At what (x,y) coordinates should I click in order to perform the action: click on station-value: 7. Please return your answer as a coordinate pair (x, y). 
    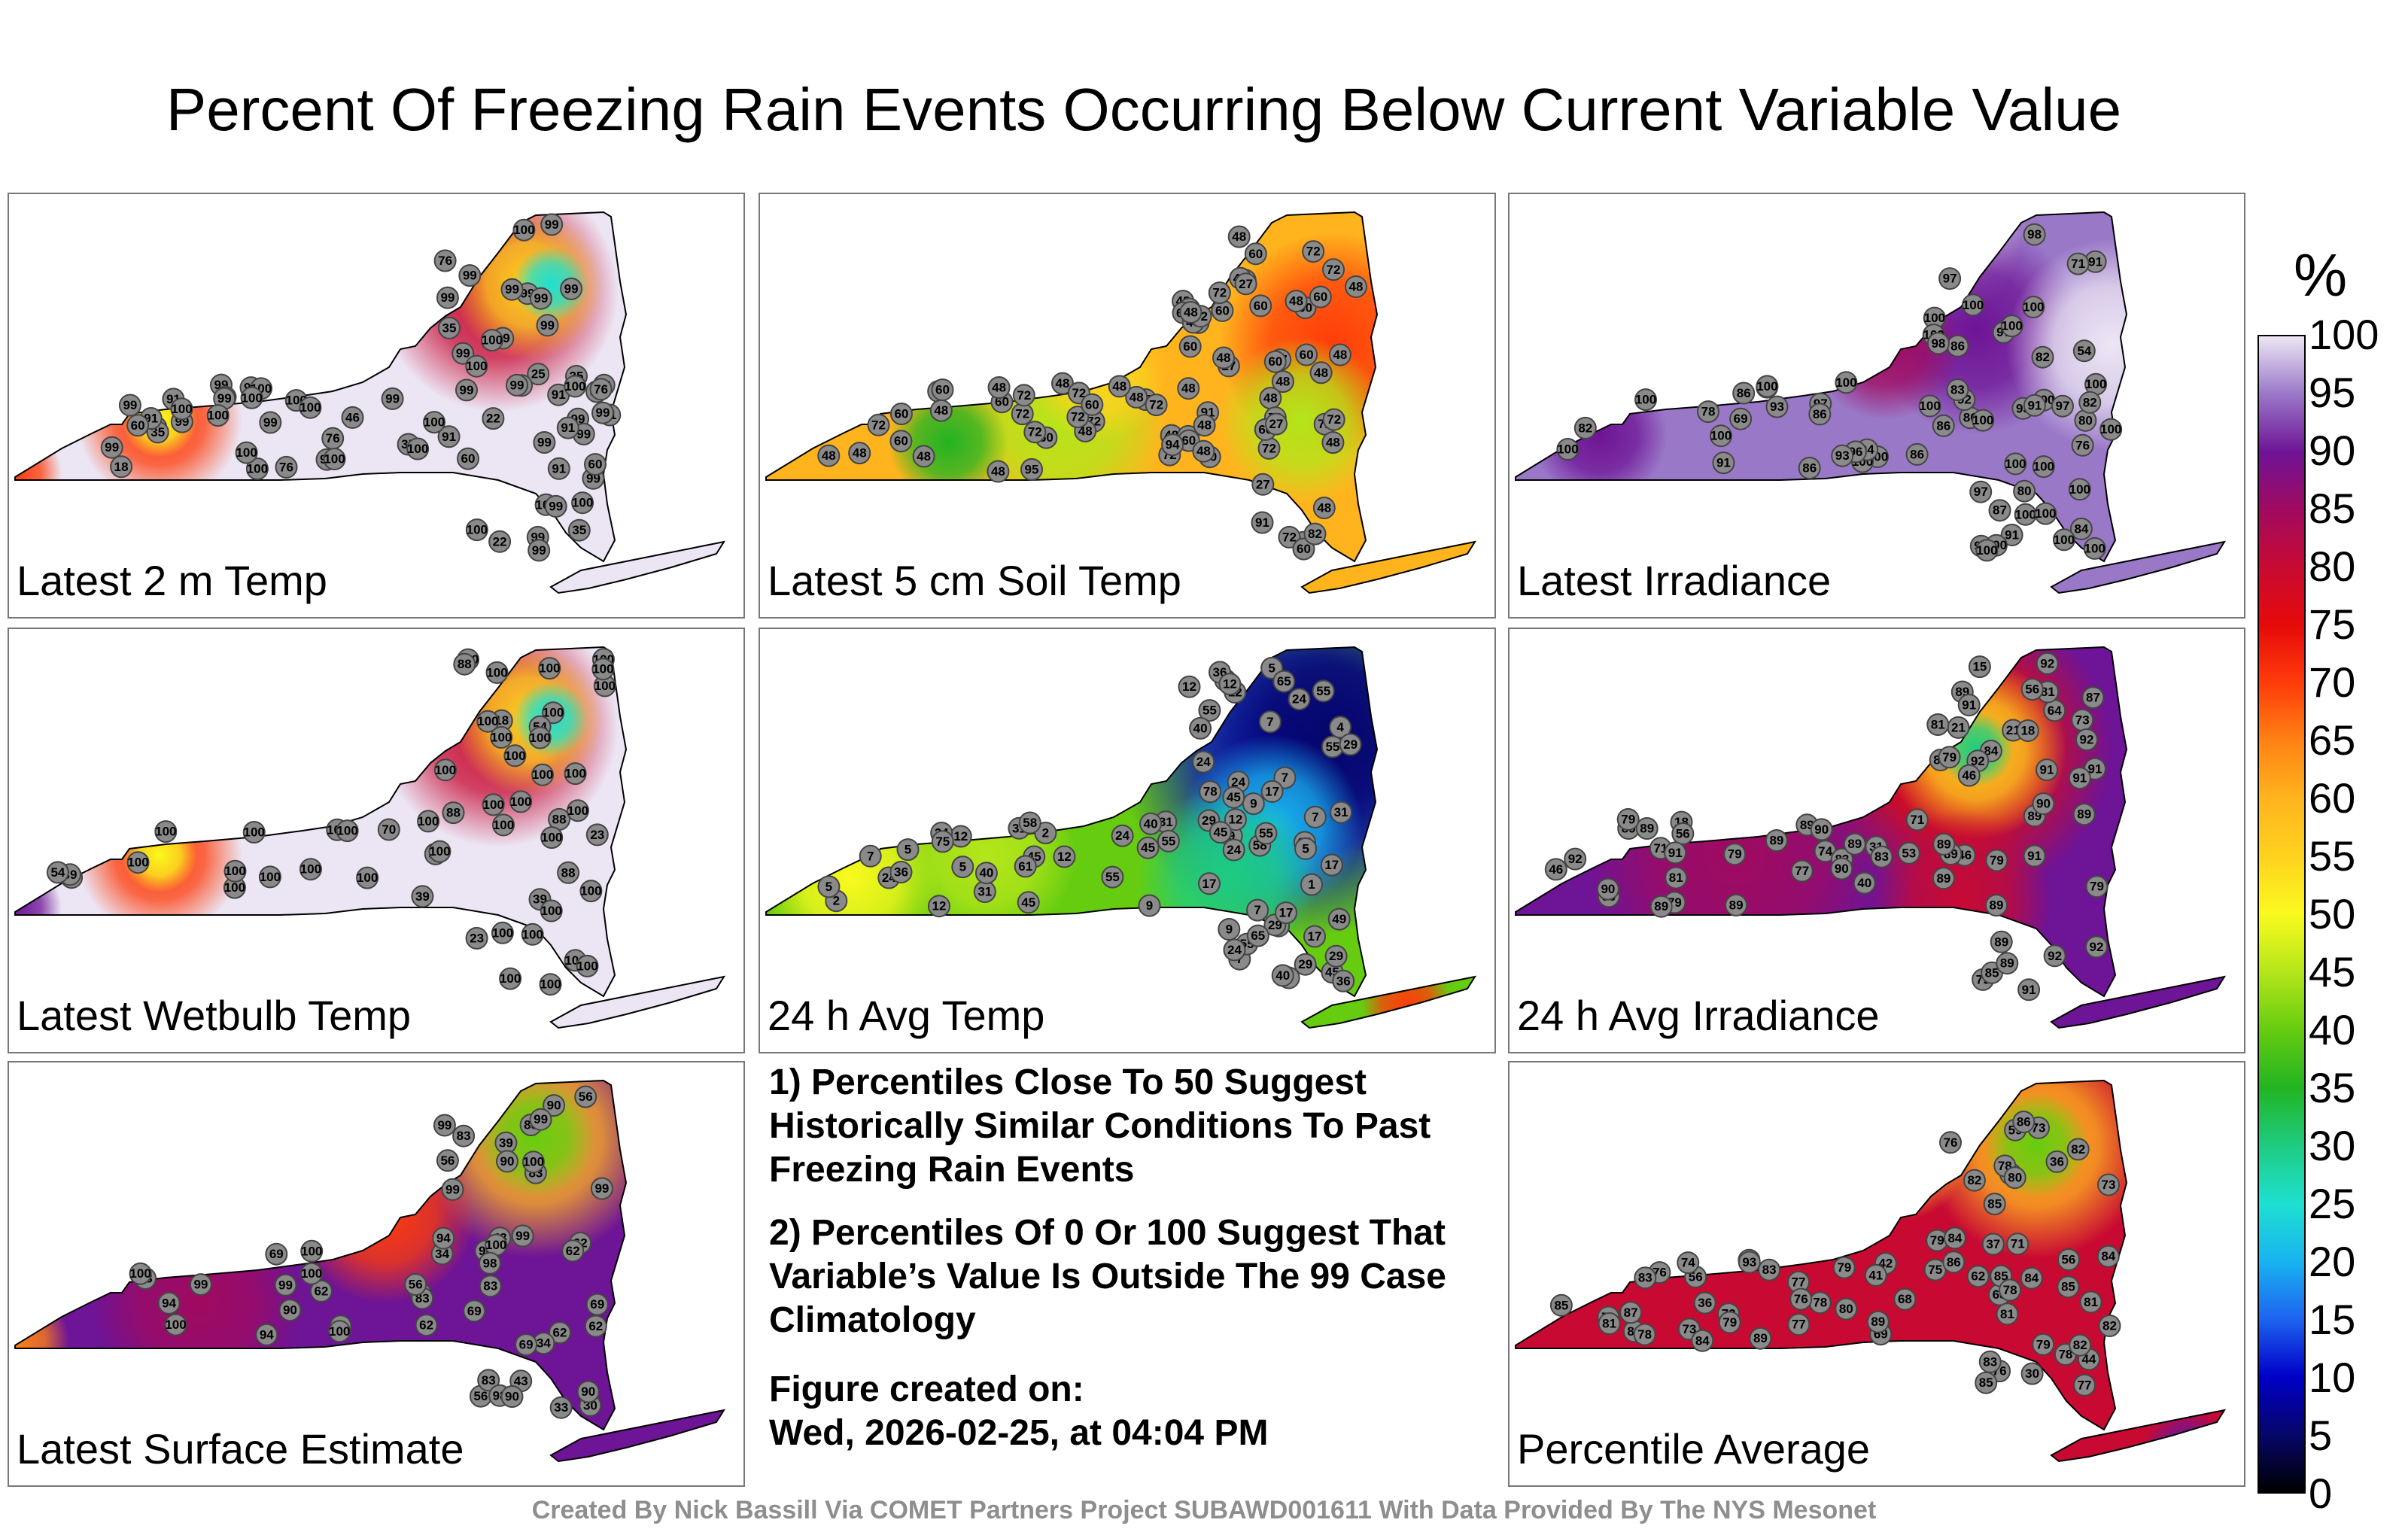
    Looking at the image, I should click on (1315, 817).